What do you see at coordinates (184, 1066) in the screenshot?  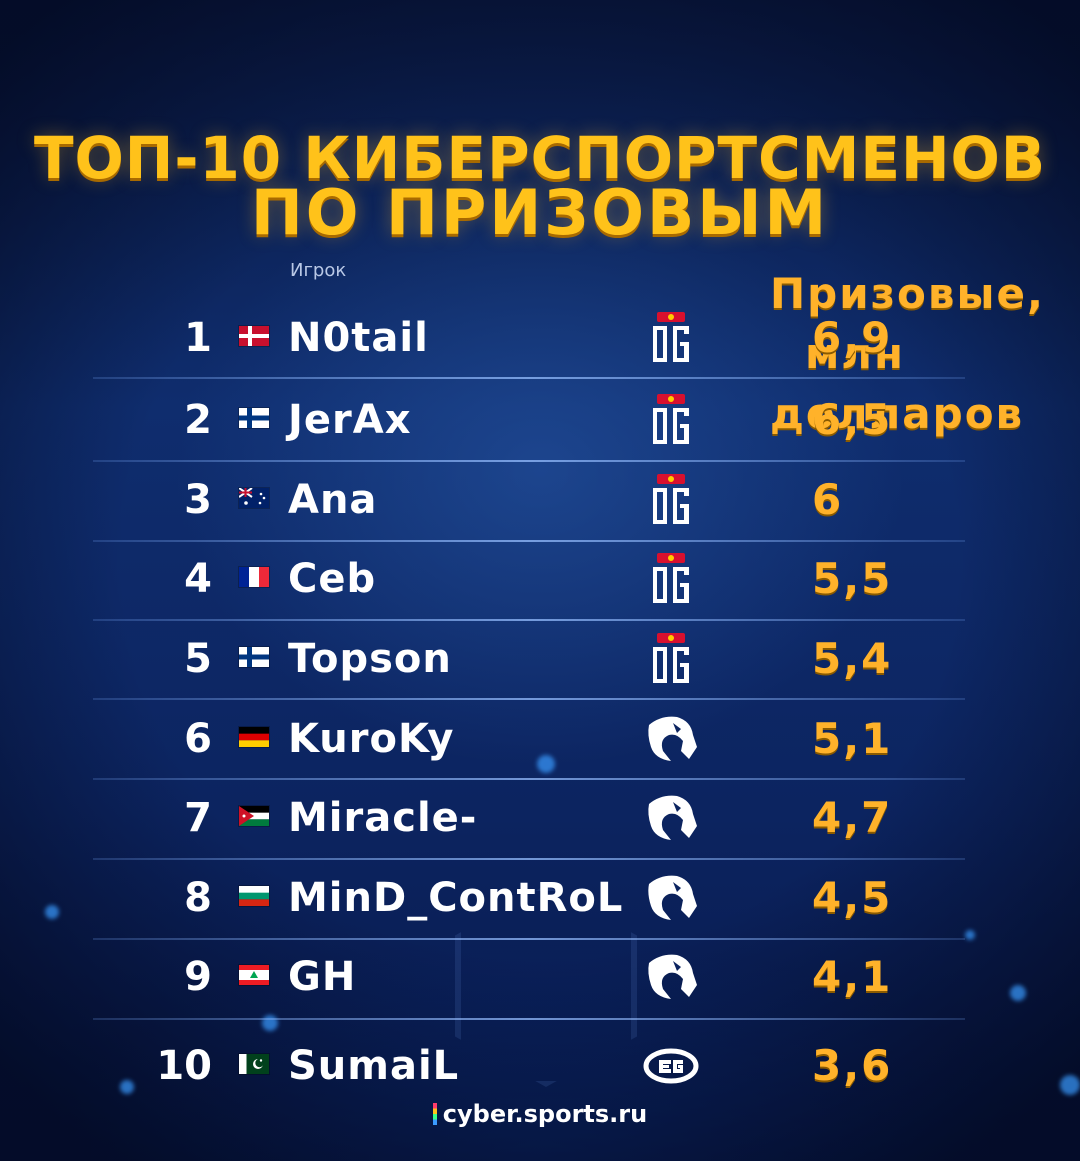 I see `rank: 10` at bounding box center [184, 1066].